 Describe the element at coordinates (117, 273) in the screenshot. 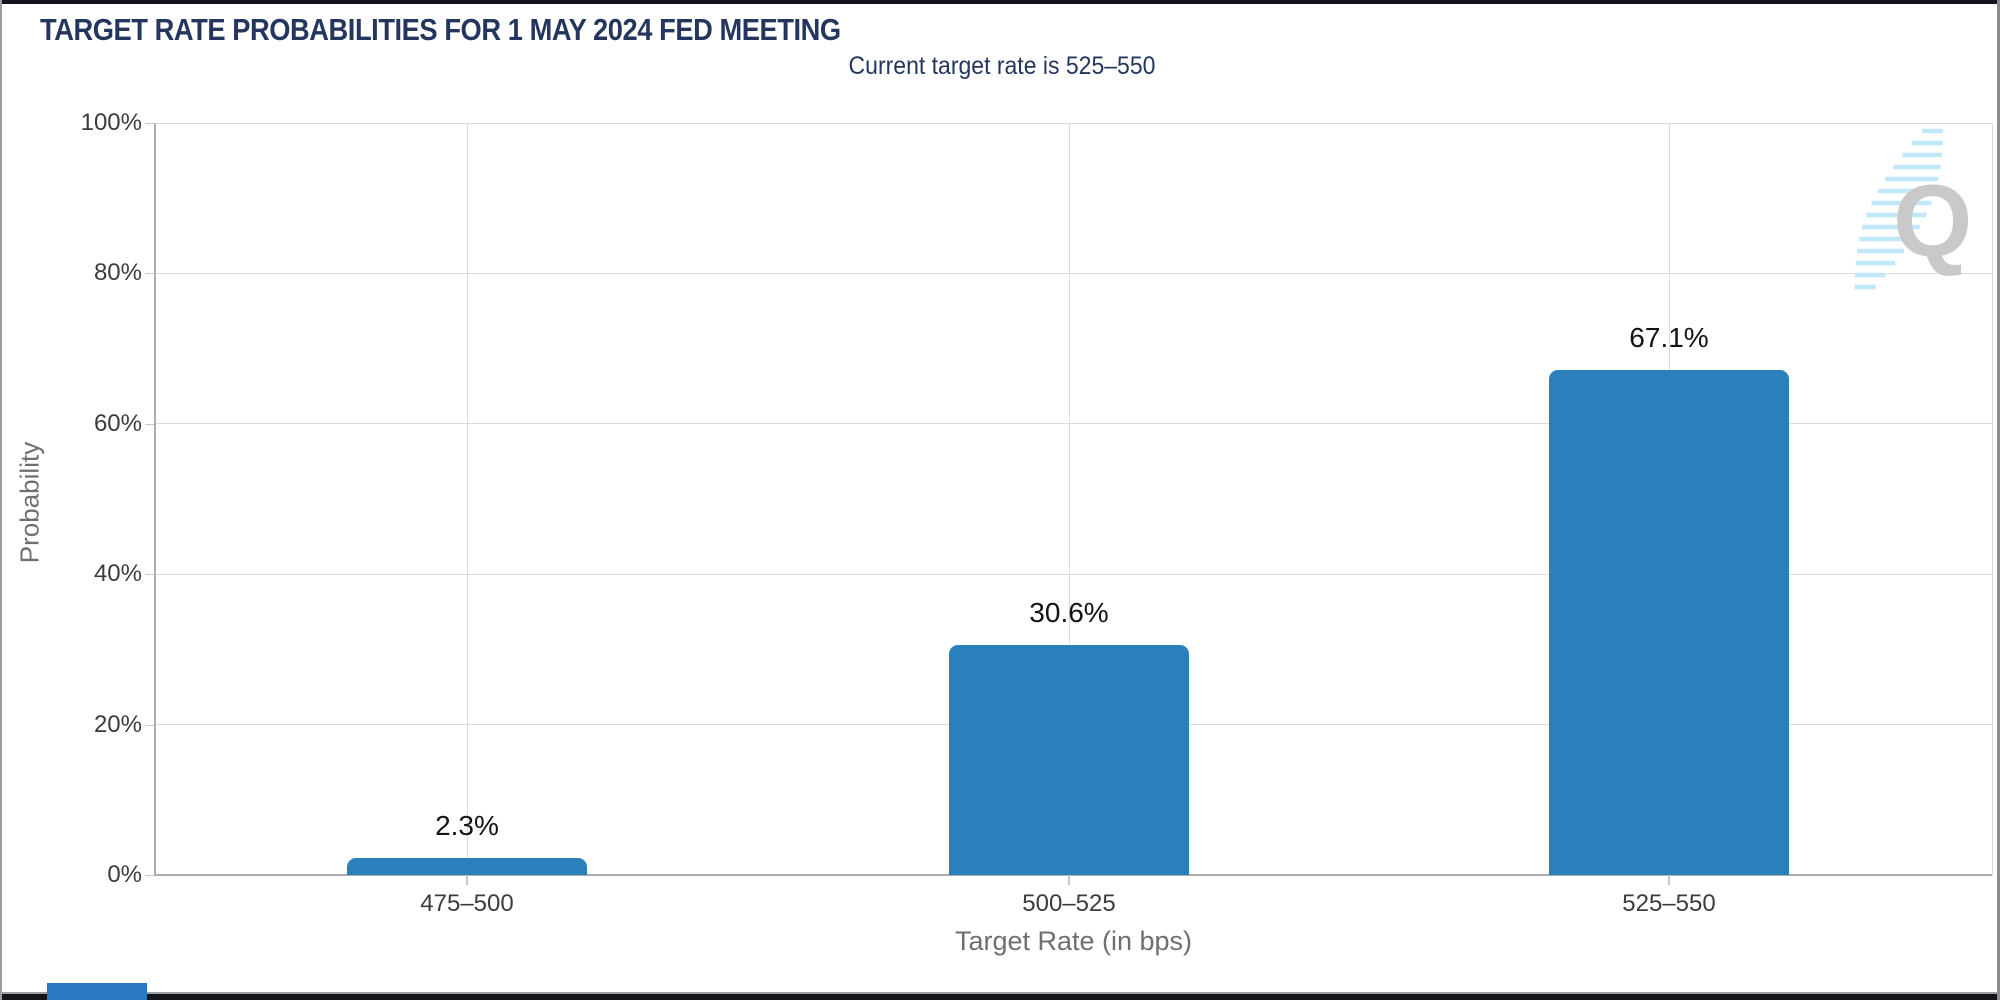

I see `y-tick-label: 80%` at that location.